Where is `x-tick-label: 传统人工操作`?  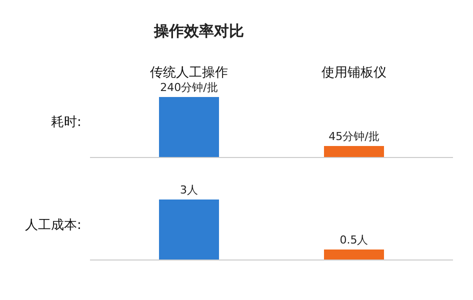 x-tick-label: 传统人工操作 is located at coordinates (189, 72).